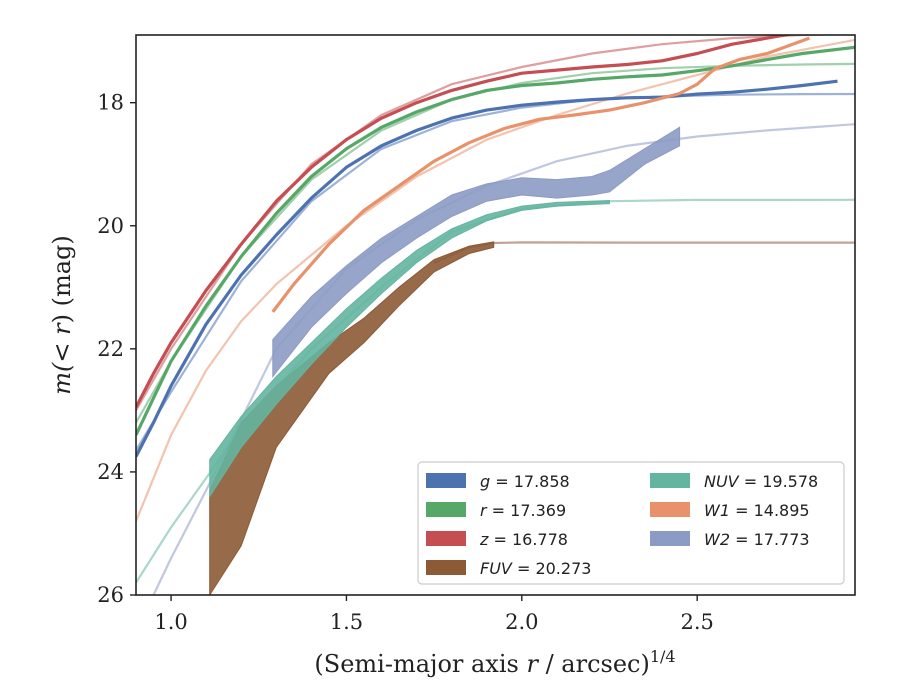 The image size is (900, 700). Describe the element at coordinates (523, 510) in the screenshot. I see `legend-label-r: r = 17.369` at that location.